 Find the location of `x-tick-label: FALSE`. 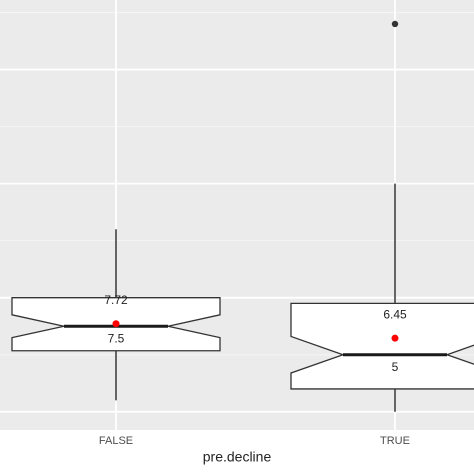

x-tick-label: FALSE is located at coordinates (116, 441).